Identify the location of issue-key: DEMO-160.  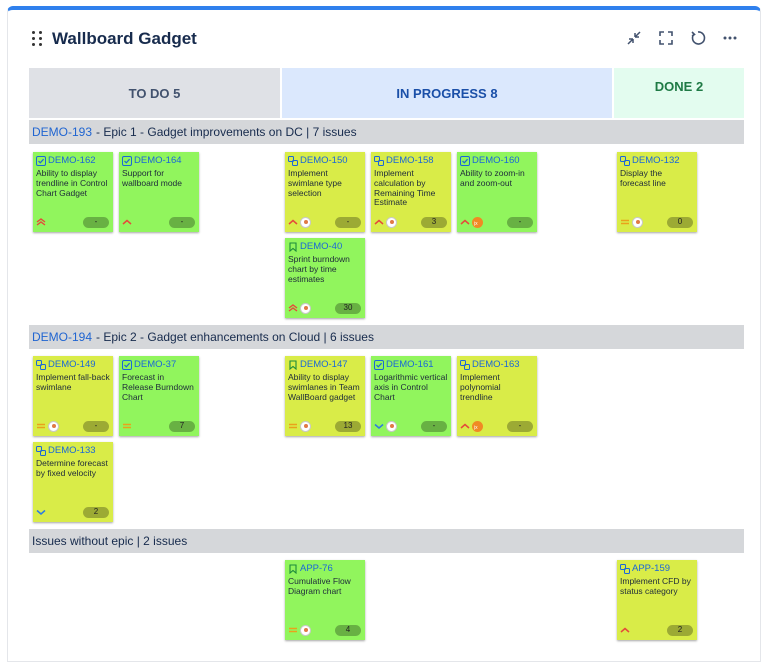
(496, 160).